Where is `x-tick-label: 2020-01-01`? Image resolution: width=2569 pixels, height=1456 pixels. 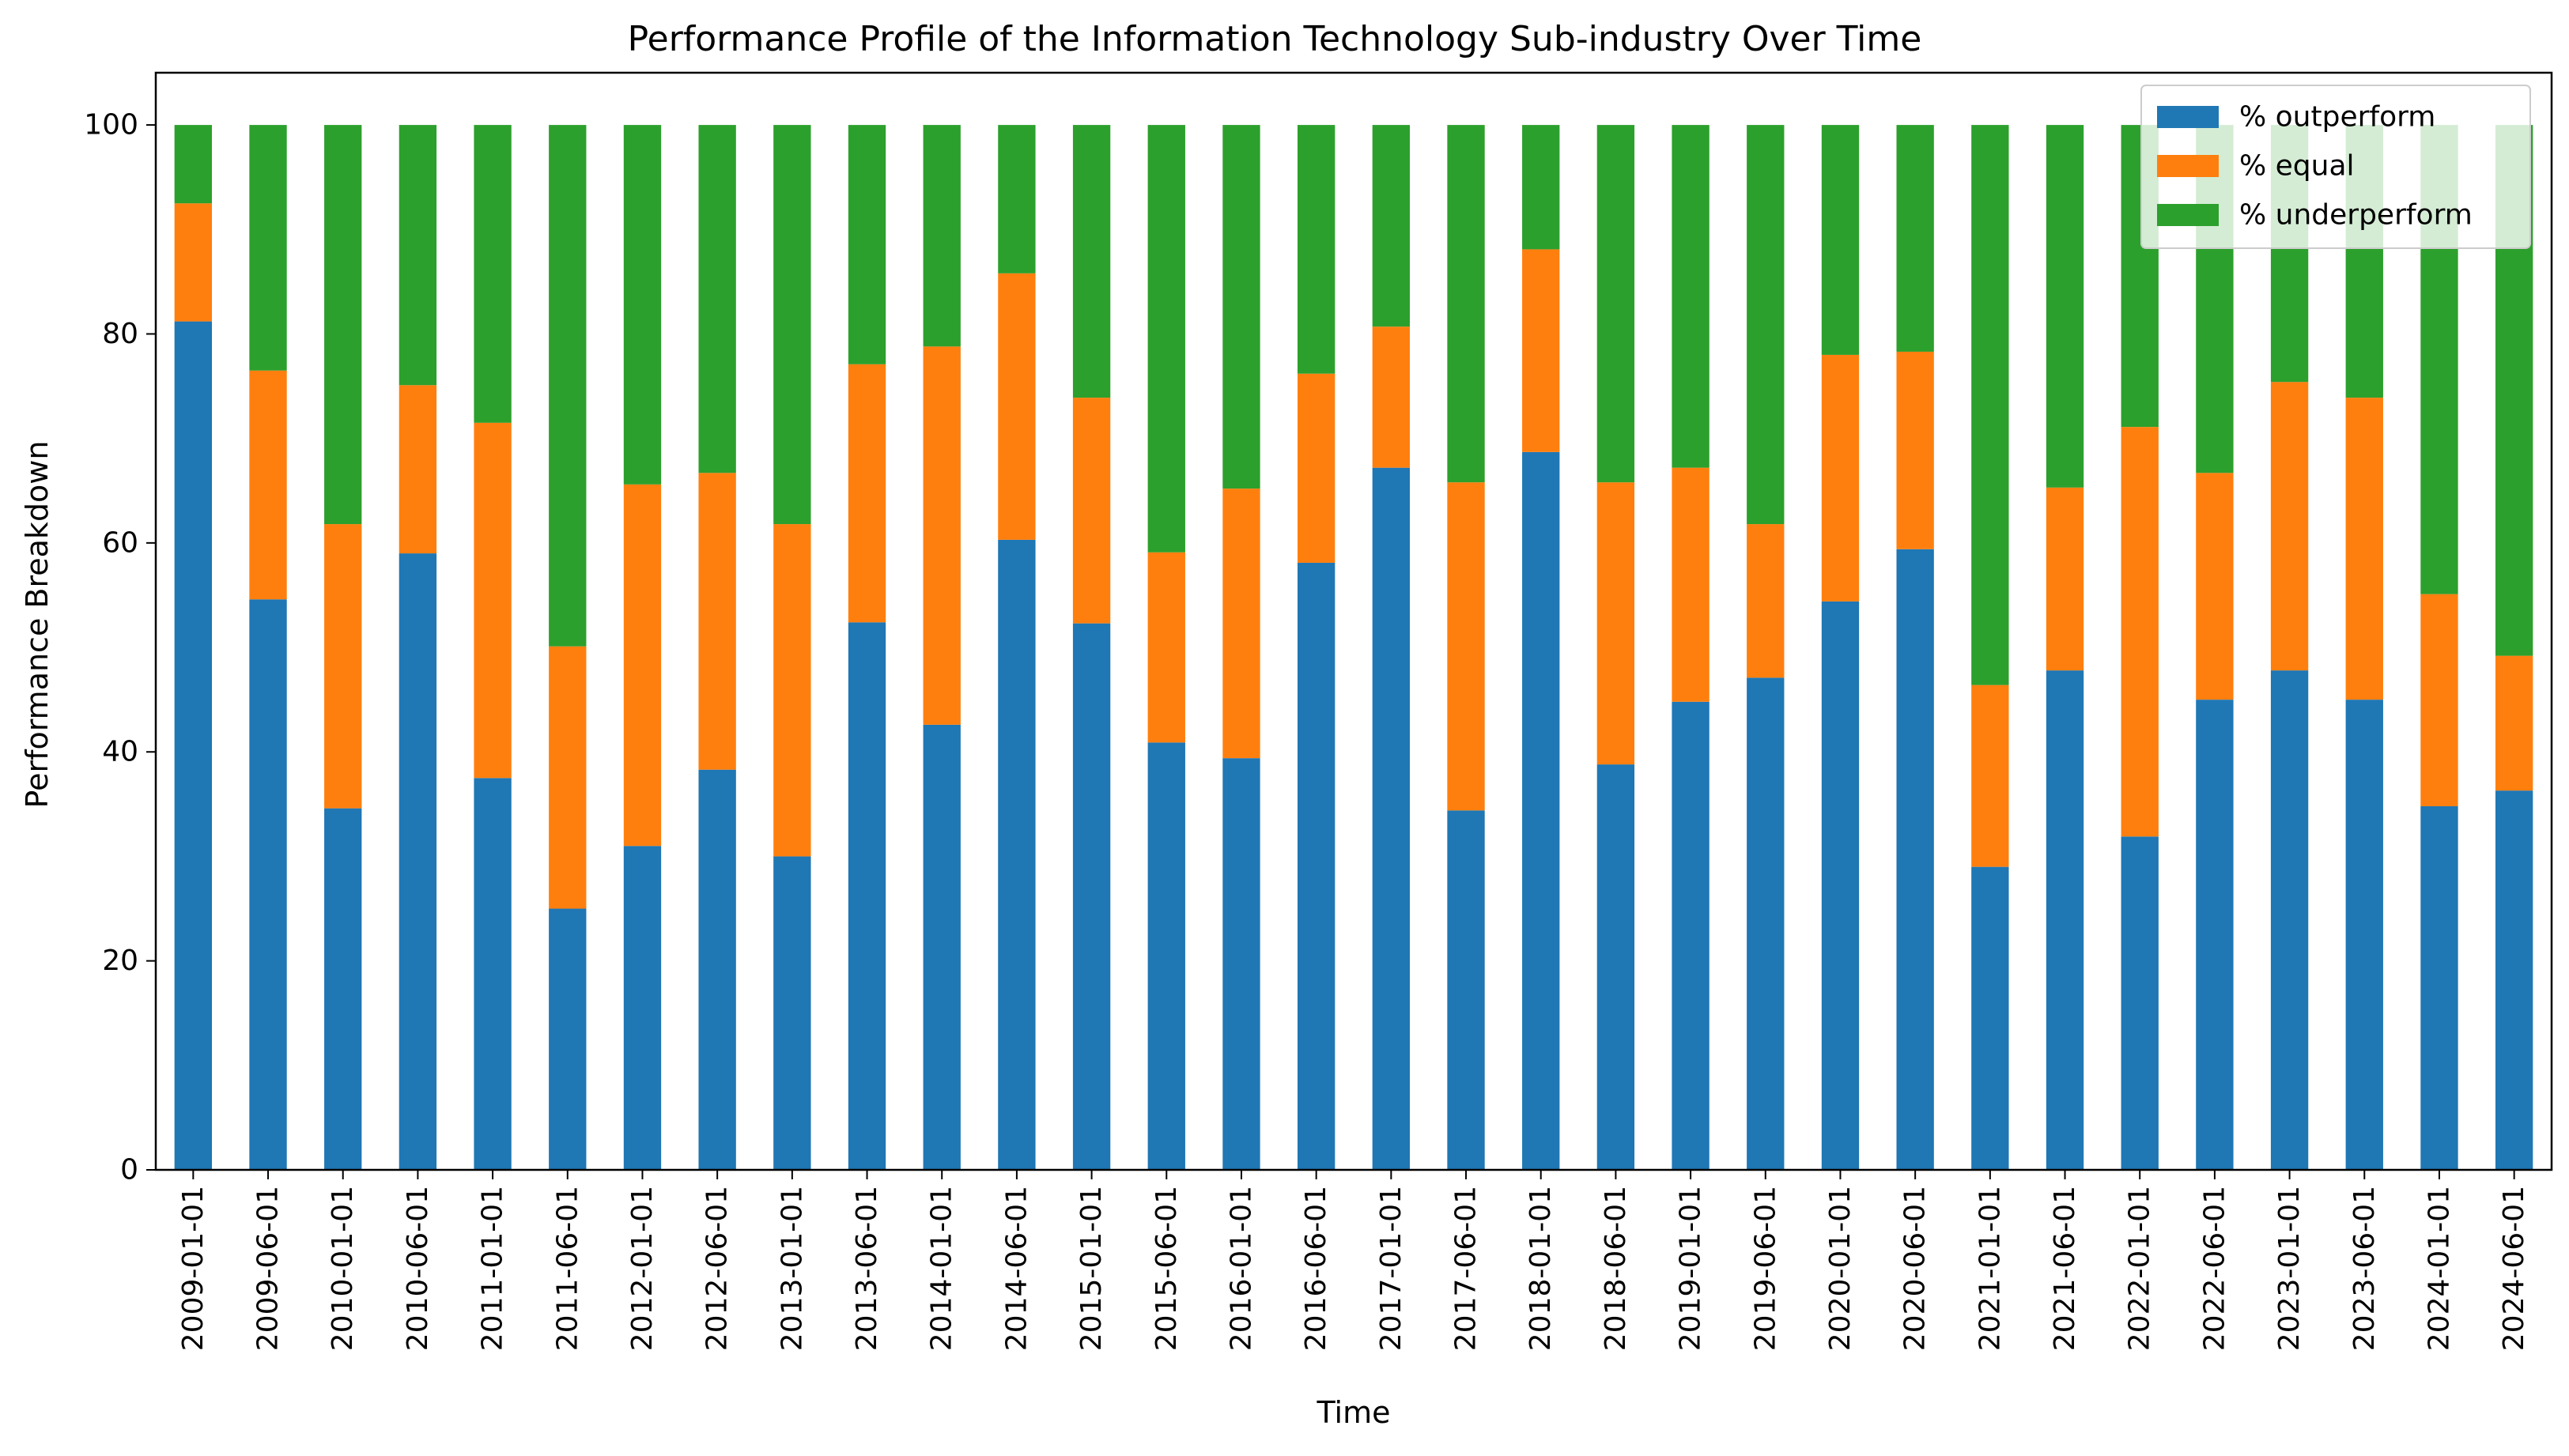 x-tick-label: 2020-01-01 is located at coordinates (1841, 1268).